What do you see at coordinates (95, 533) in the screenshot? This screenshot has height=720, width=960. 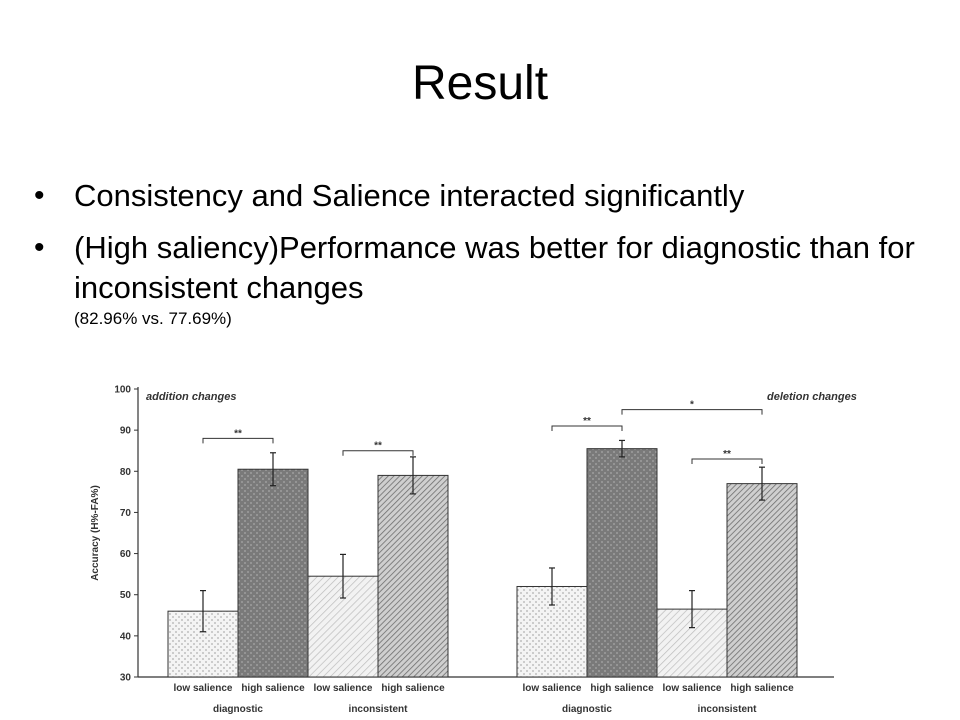 I see `y-axis-label: Accuracy (H%-FA%)` at bounding box center [95, 533].